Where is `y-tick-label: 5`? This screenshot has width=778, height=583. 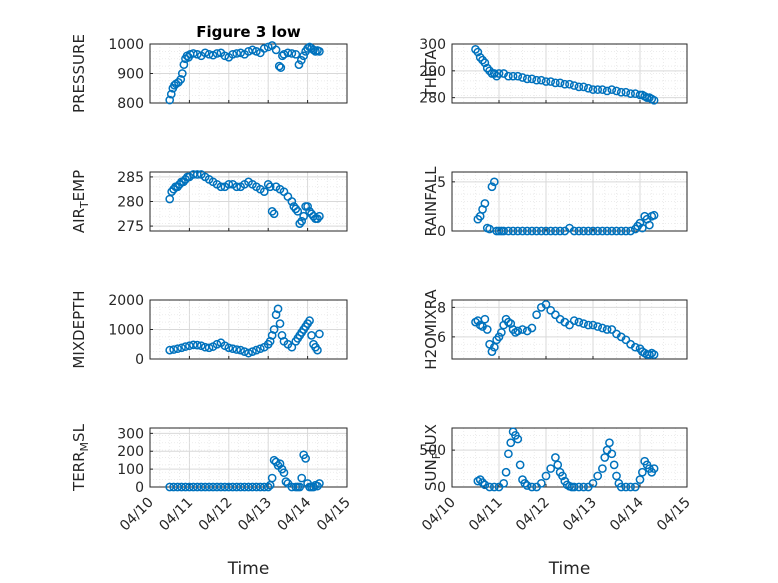 y-tick-label: 5 is located at coordinates (441, 183).